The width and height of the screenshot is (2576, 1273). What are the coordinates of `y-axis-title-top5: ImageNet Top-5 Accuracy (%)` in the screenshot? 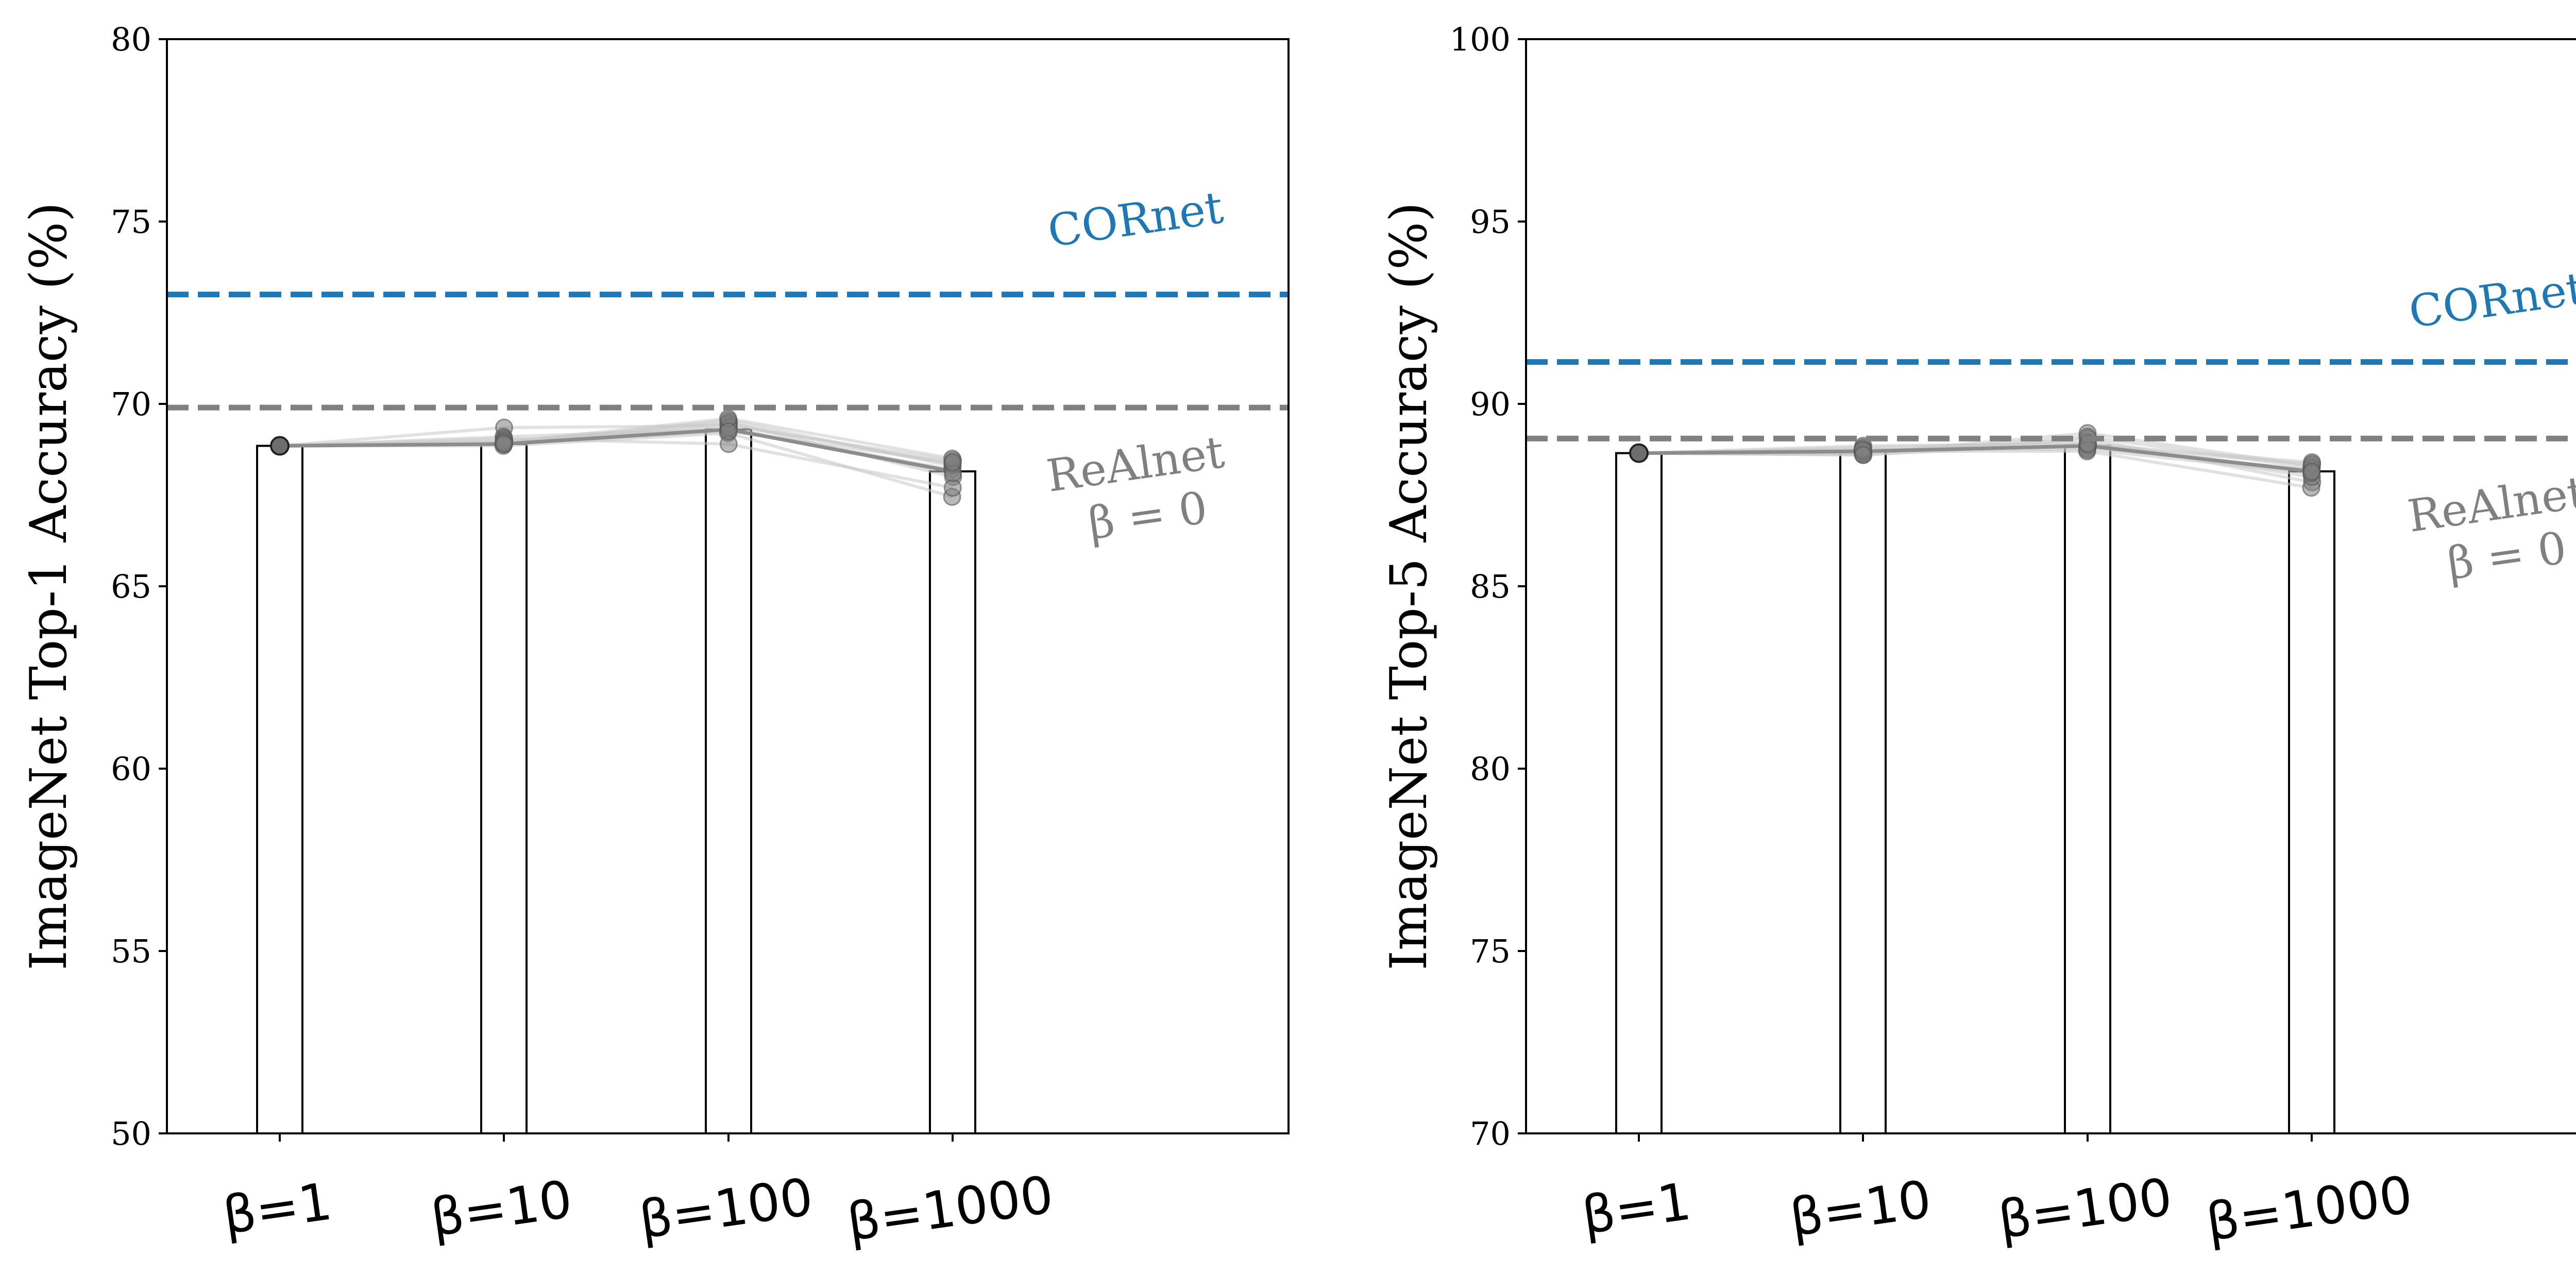 It's located at (1409, 586).